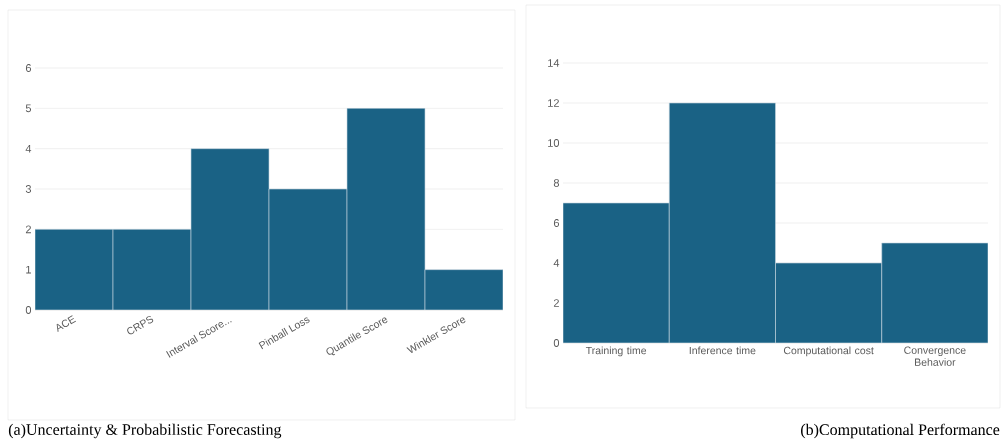  What do you see at coordinates (900, 431) in the screenshot?
I see `text: (b)Computational Performance` at bounding box center [900, 431].